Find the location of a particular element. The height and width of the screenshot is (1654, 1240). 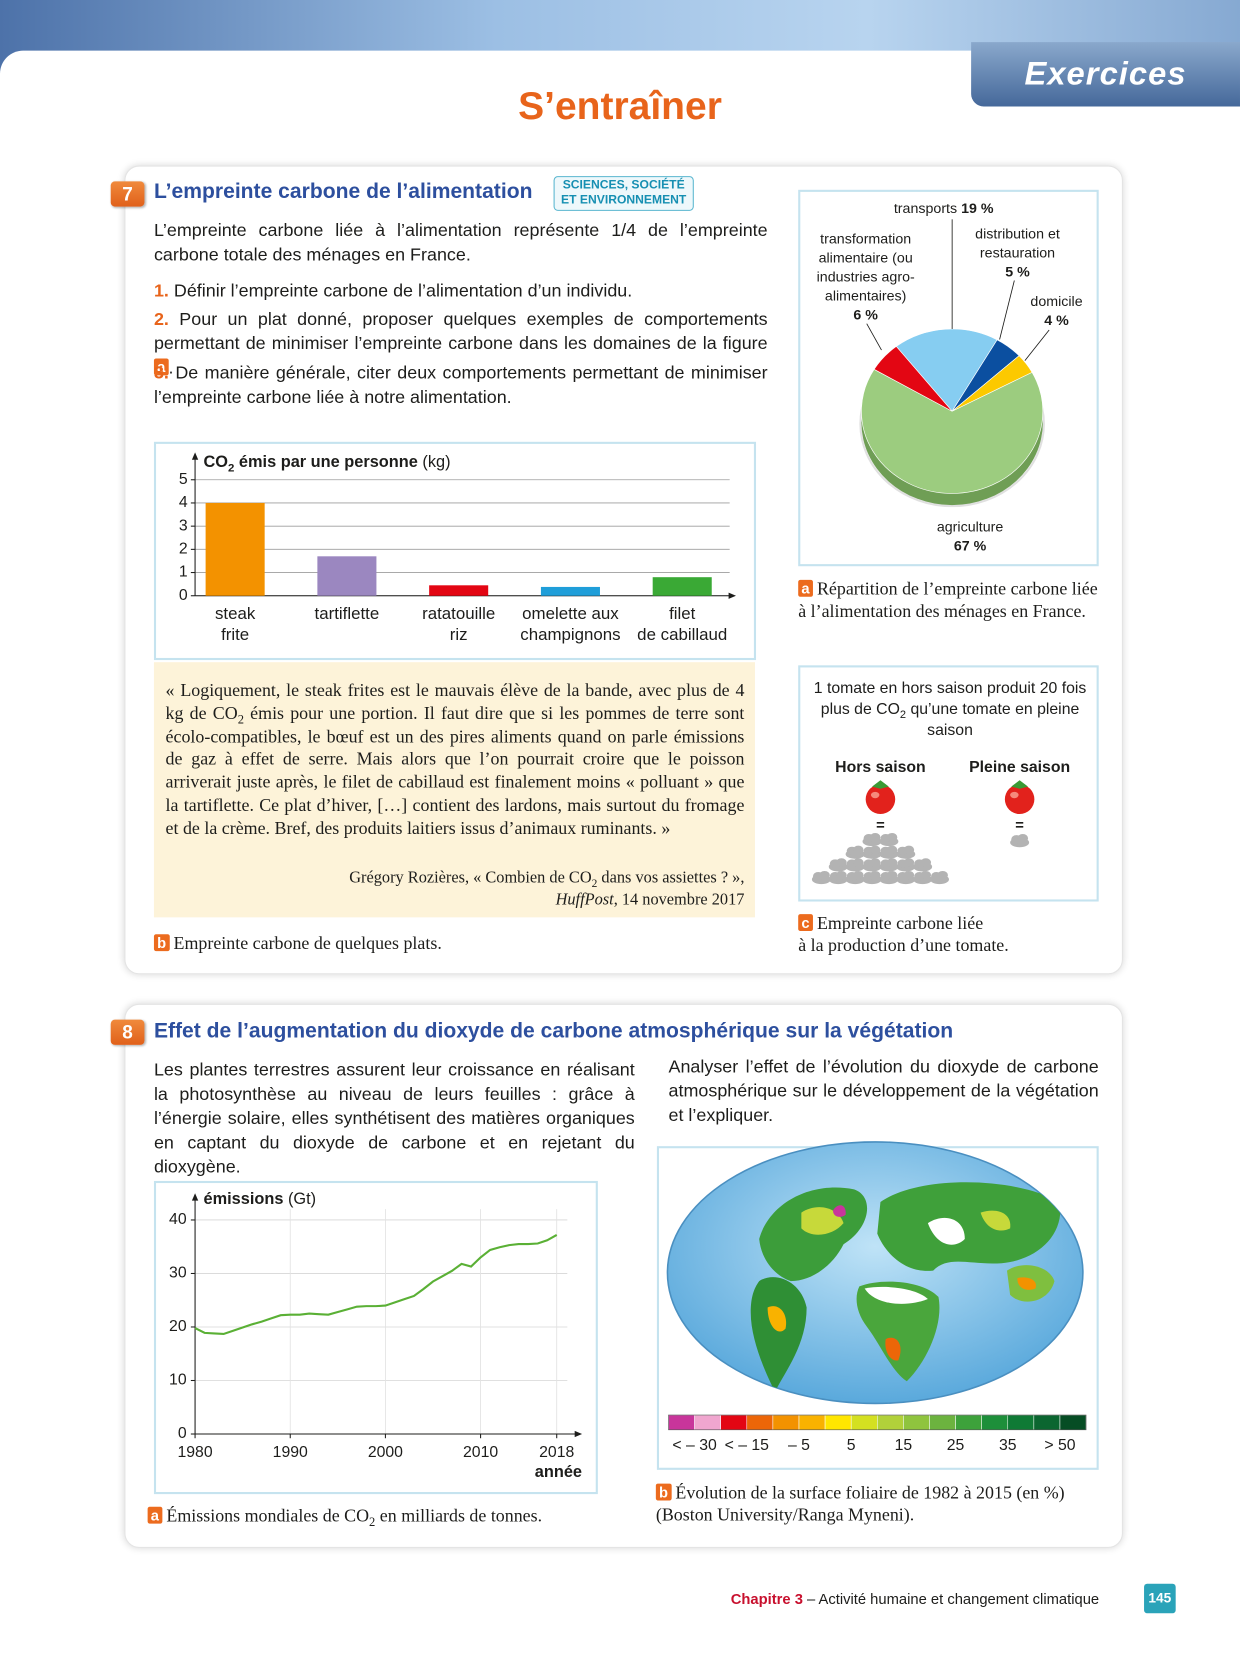

y-axis-label-main: CO2 émis par une personne is located at coordinates (310, 463).